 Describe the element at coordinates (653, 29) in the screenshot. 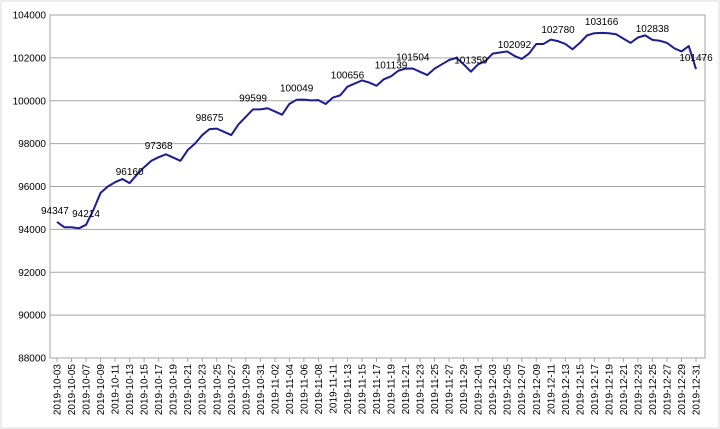

I see `data-label: 102838` at that location.